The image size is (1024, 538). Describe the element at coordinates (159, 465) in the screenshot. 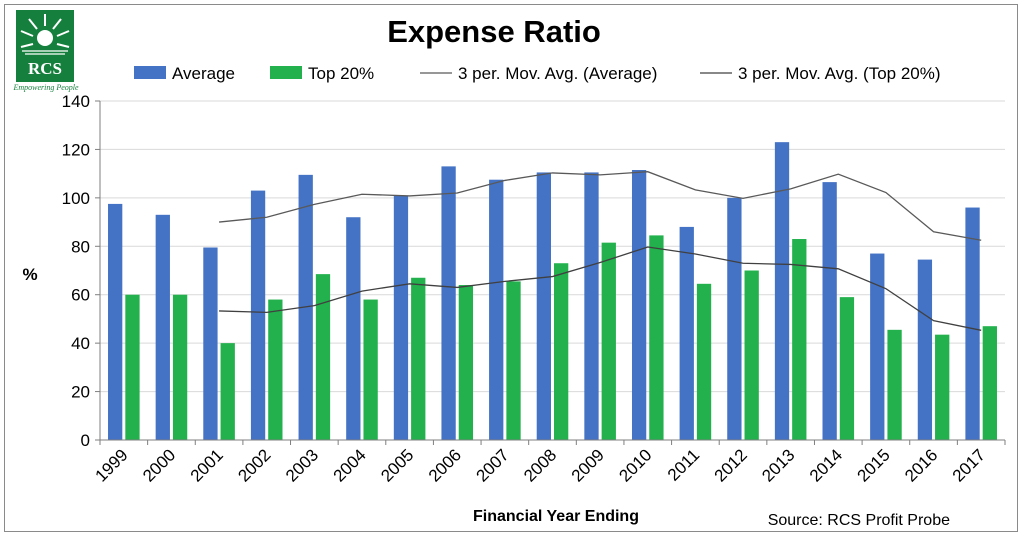

I see `x-tick-label: 2000` at that location.